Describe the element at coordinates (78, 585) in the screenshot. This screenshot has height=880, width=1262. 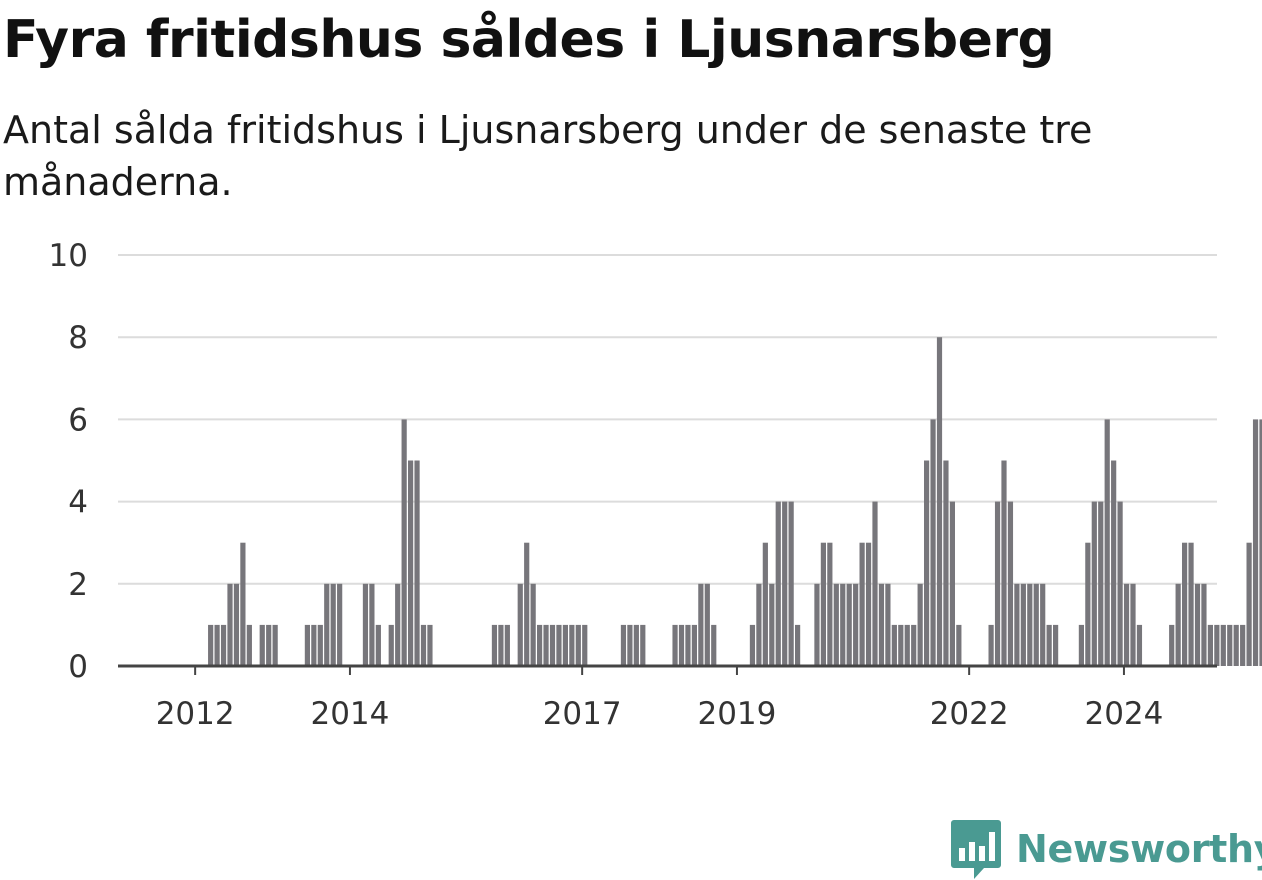
I see `y-tick-label: 2` at that location.